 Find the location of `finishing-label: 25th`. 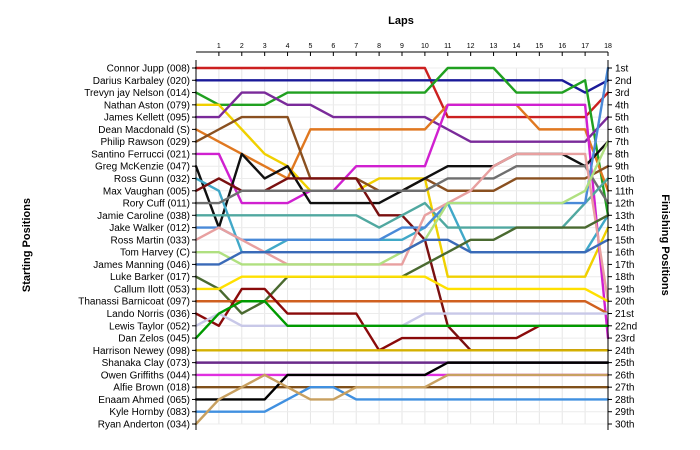

finishing-label: 25th is located at coordinates (624, 363).